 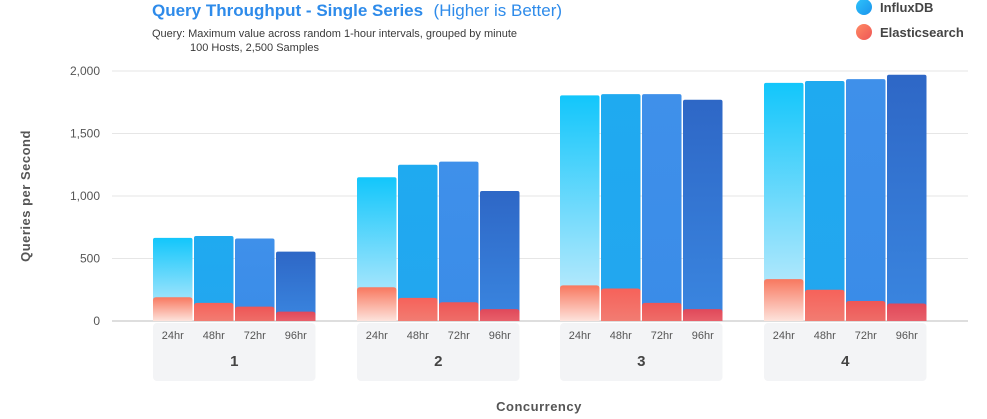 What do you see at coordinates (255, 48) in the screenshot?
I see `query-params: 100 Hosts, 2,500 Samples` at bounding box center [255, 48].